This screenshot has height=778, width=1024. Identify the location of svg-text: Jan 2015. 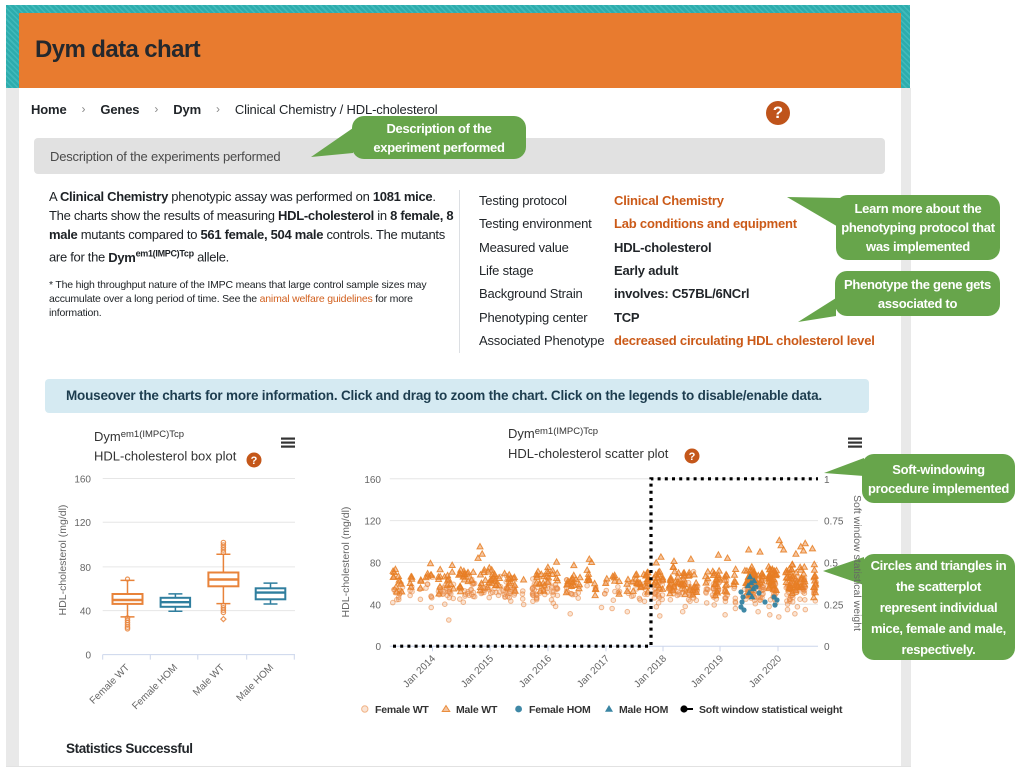
(477, 671).